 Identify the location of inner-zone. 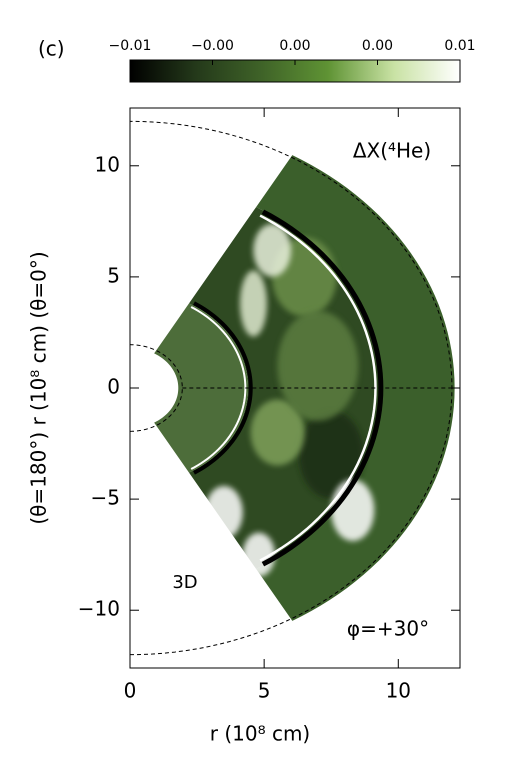
(201, 388).